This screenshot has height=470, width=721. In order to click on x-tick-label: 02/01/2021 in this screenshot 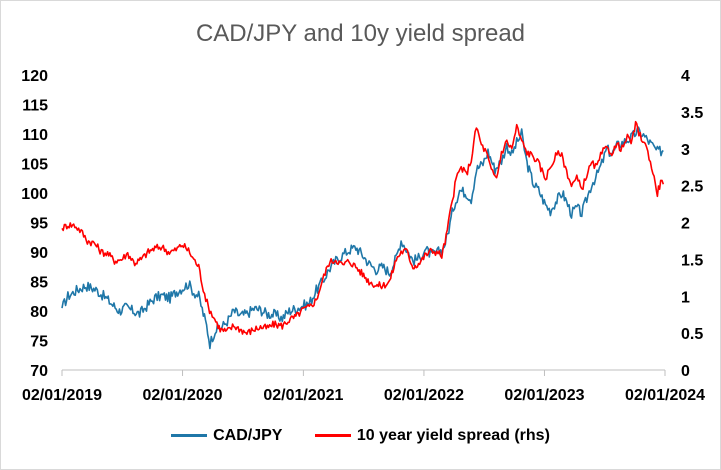, I will do `click(303, 395)`.